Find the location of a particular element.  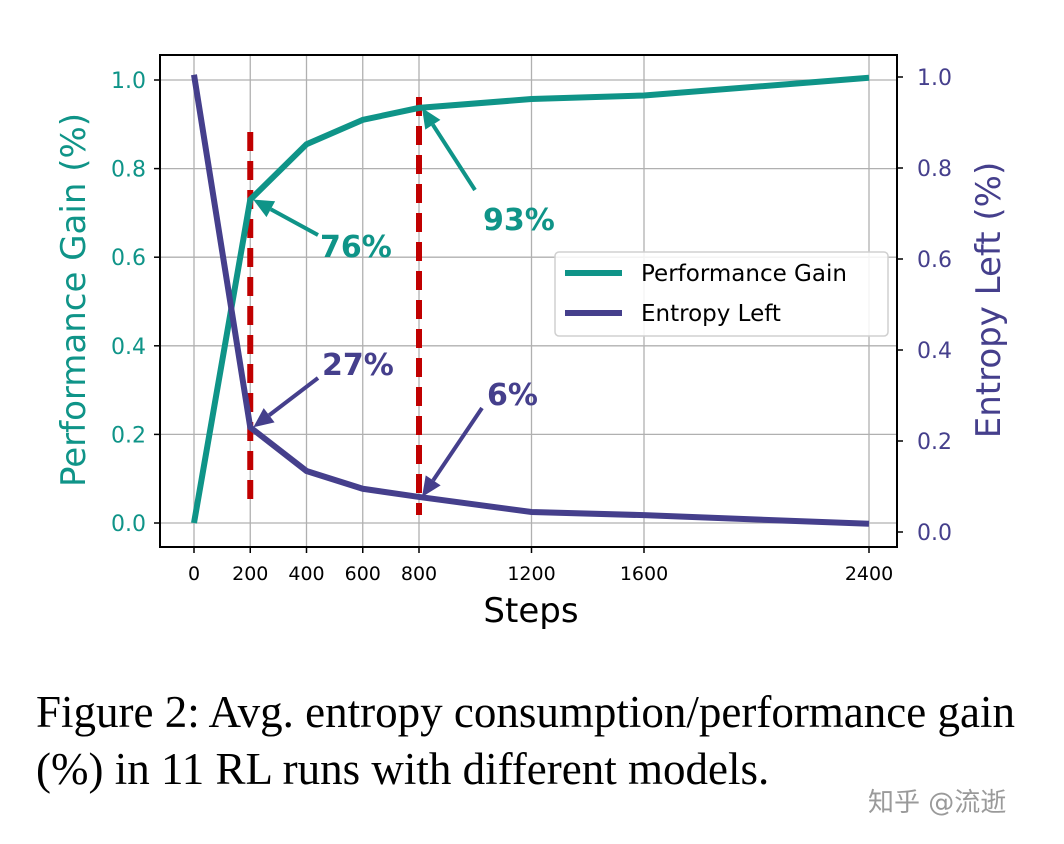

annotation-label: 93% is located at coordinates (519, 220).